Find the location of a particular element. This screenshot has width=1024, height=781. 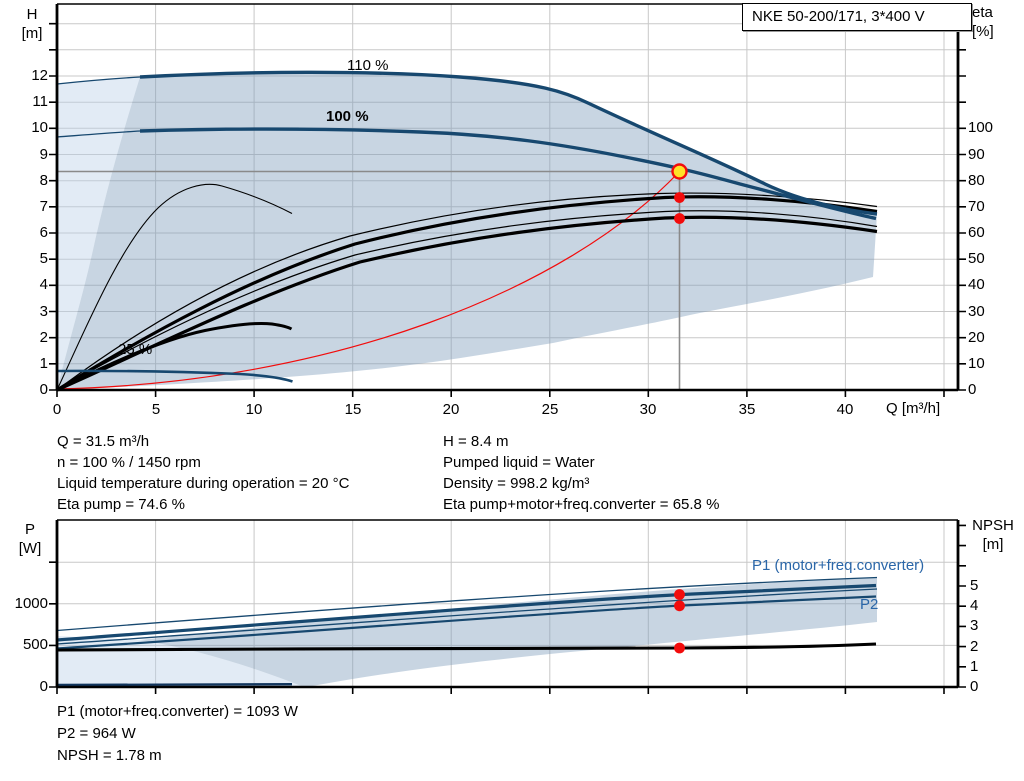

curve-label-110: 110 % is located at coordinates (368, 65).